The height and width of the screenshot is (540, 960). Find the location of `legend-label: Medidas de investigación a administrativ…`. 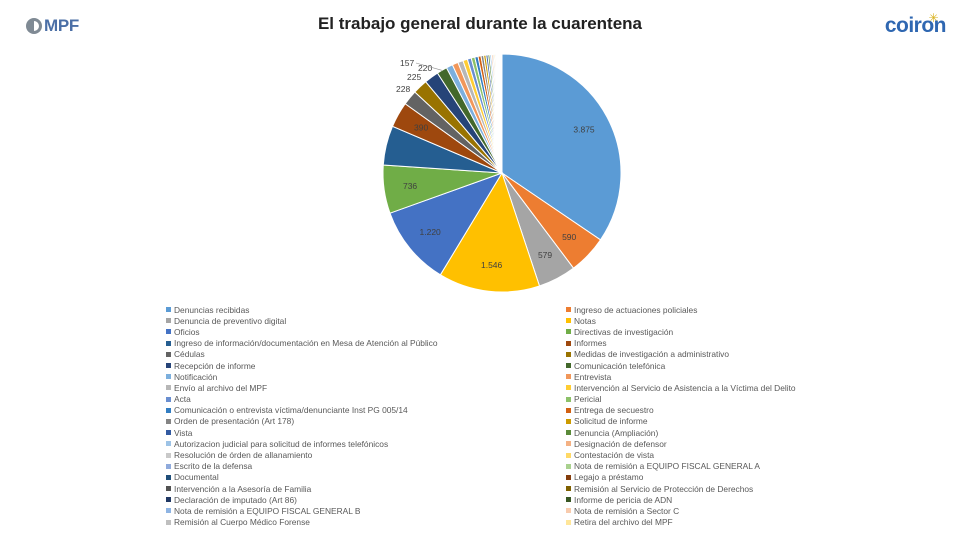

legend-label: Medidas de investigación a administrativ… is located at coordinates (652, 354).